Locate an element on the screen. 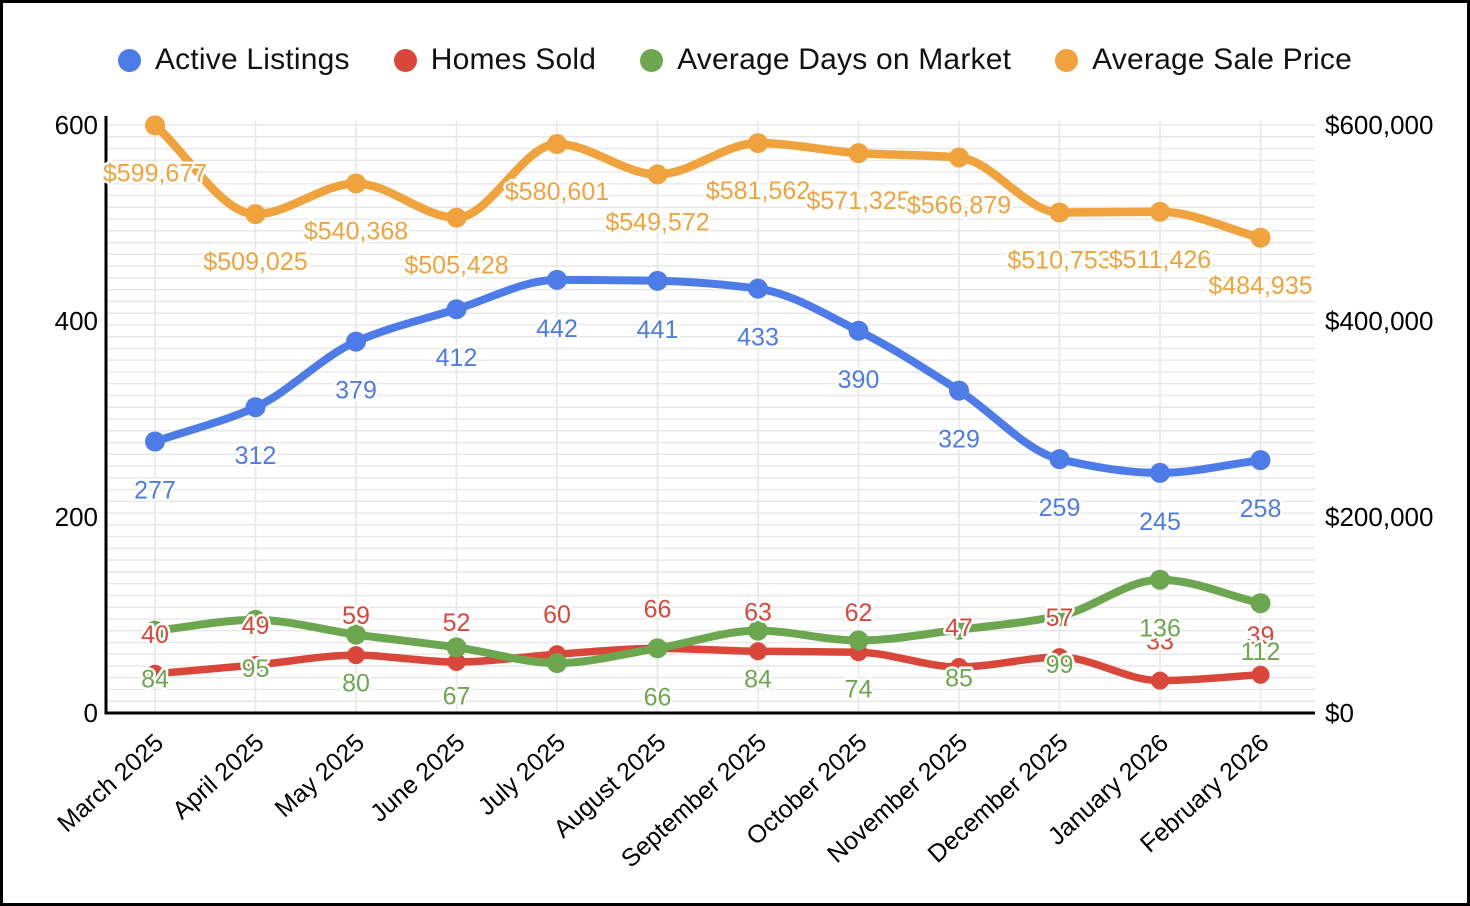  data-label-active-listings: 390 is located at coordinates (859, 380).